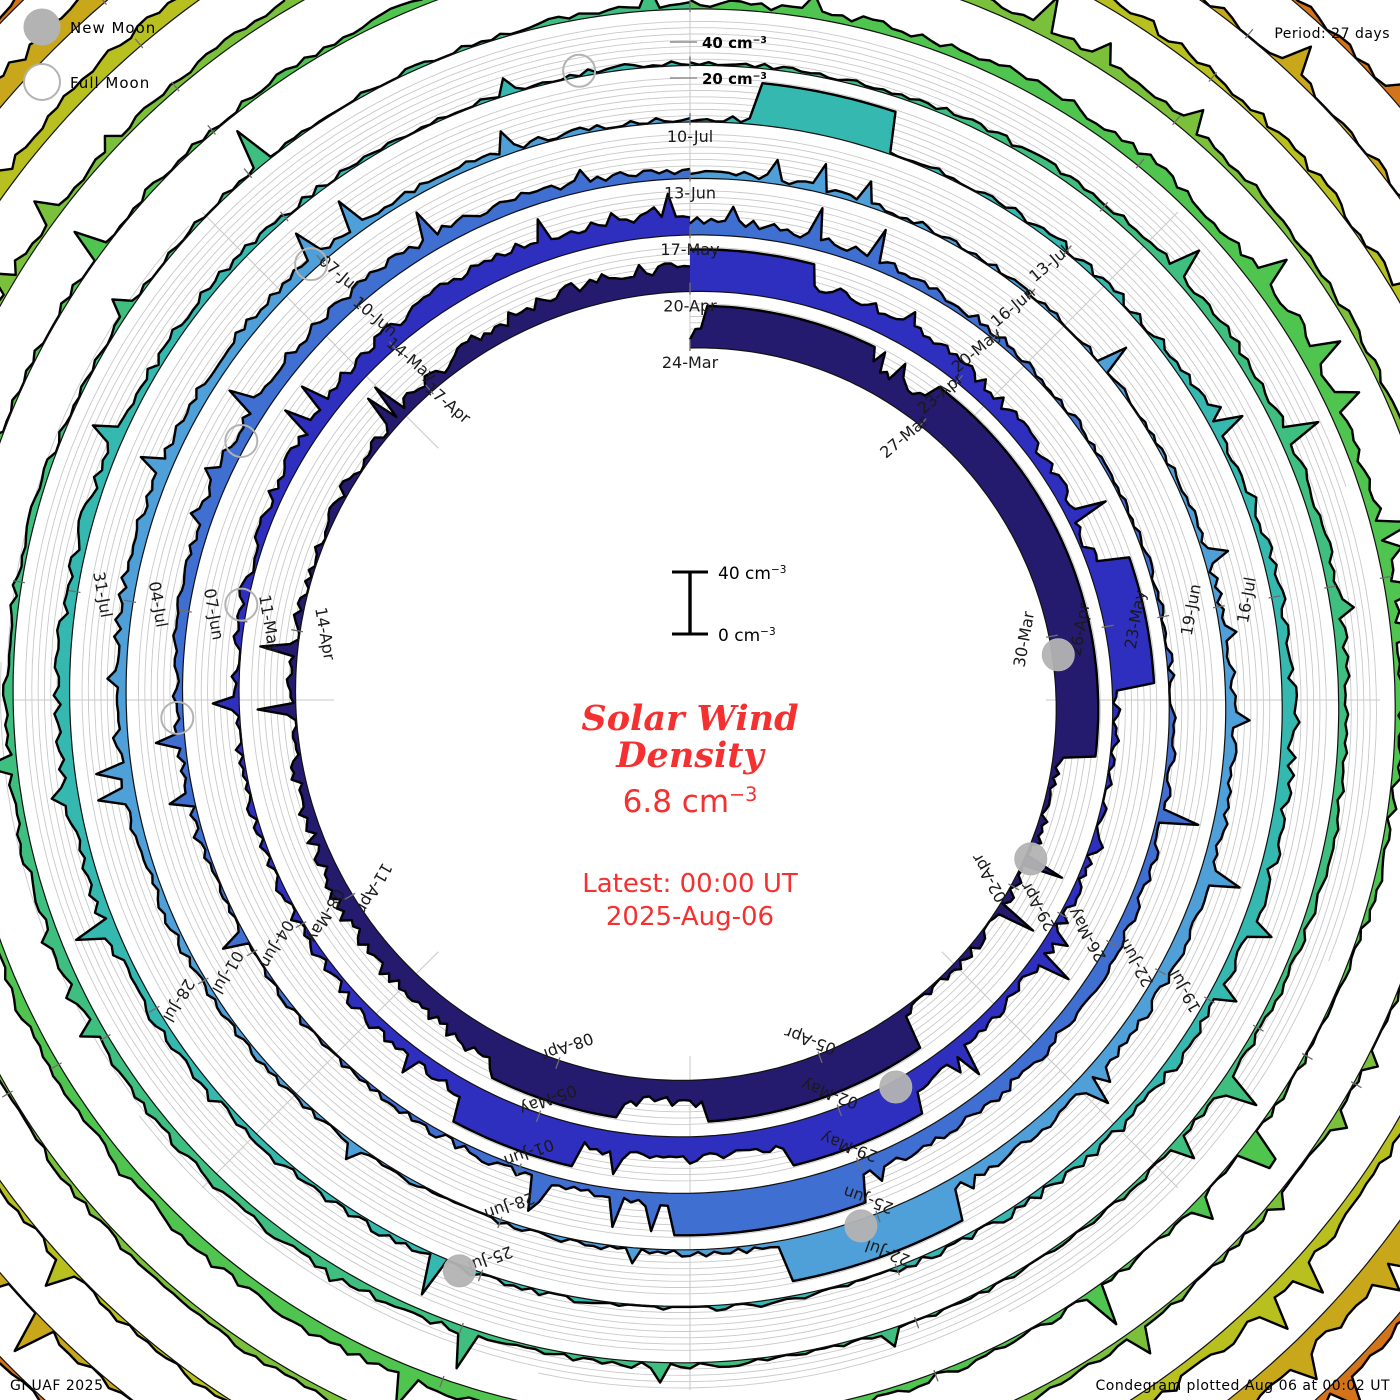  I want to click on date-label-text: 26-May, so click(1087, 934).